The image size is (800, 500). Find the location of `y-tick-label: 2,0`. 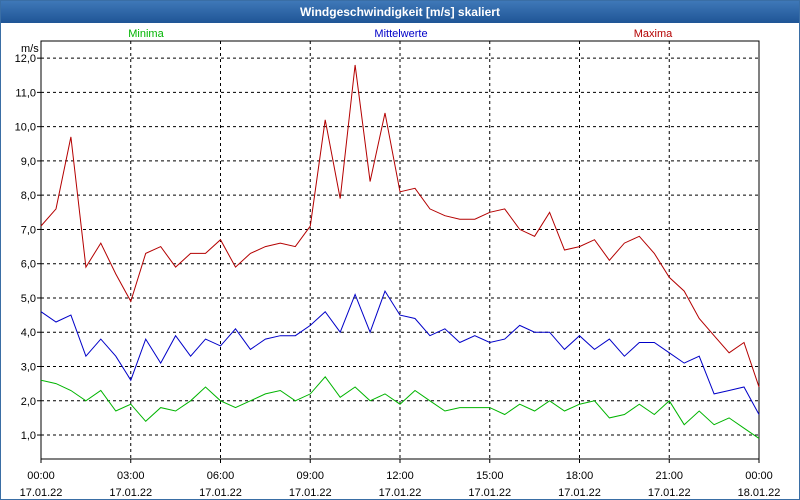

y-tick-label: 2,0 is located at coordinates (28, 402).